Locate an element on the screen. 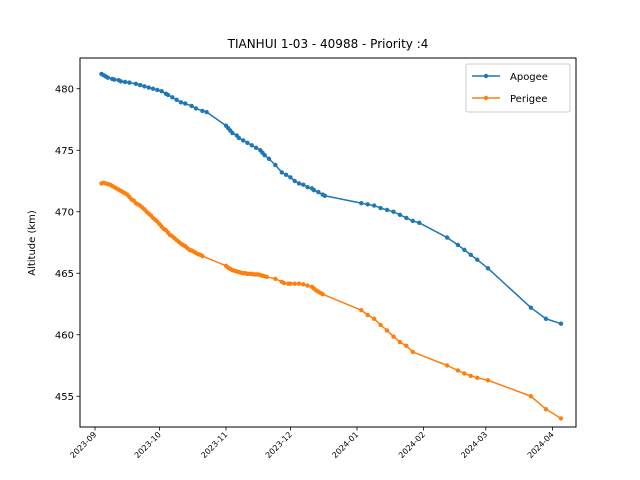 The width and height of the screenshot is (640, 480). y-tick-label: 455 is located at coordinates (64, 397).